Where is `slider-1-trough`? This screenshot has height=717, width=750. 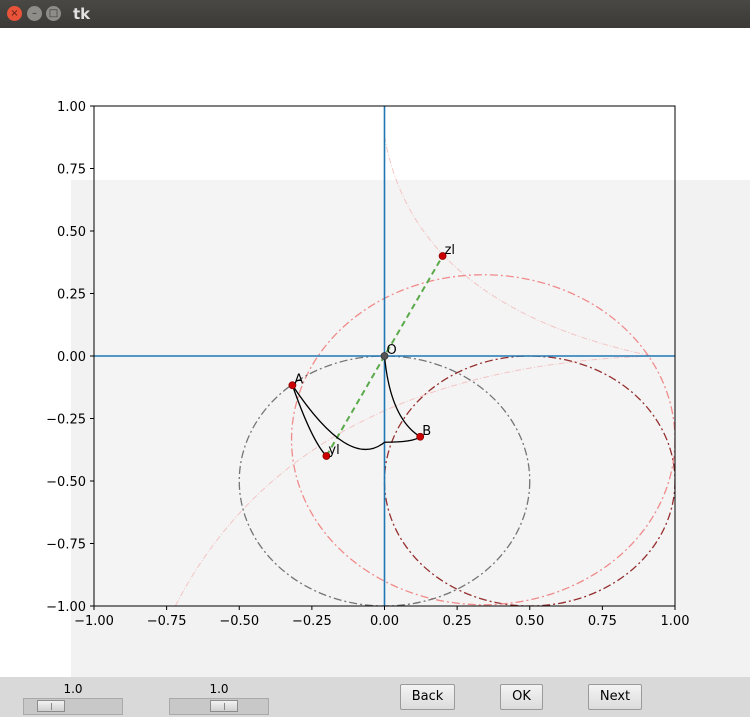 slider-1-trough is located at coordinates (73, 706).